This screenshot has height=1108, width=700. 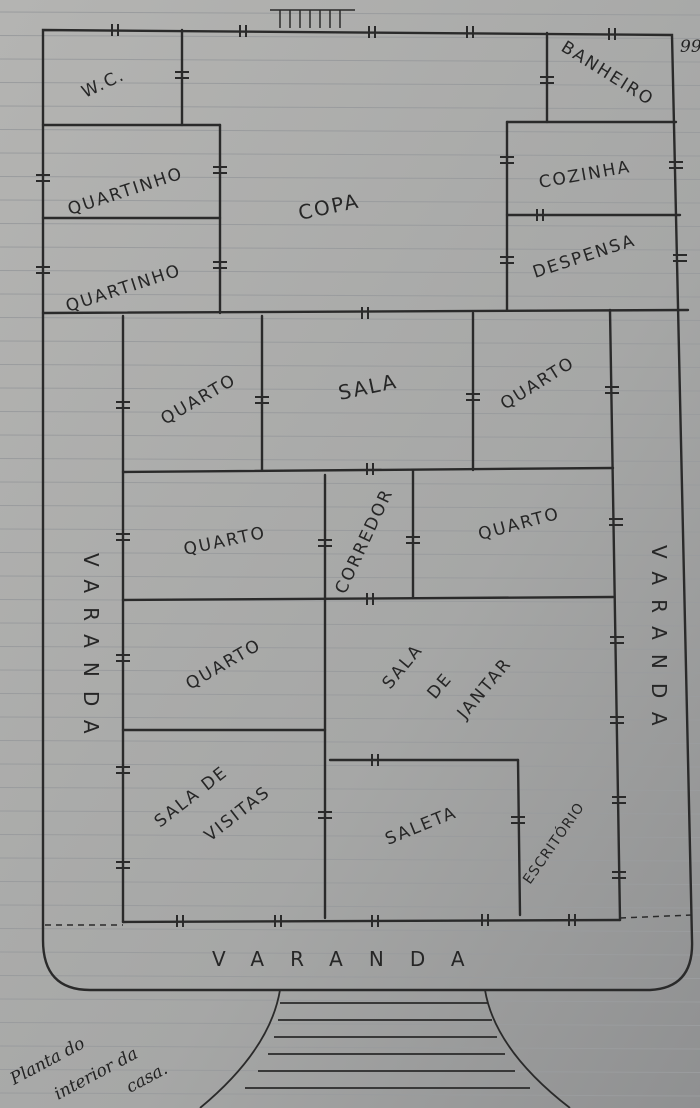 I want to click on front-stairs, so click(x=385, y=1048).